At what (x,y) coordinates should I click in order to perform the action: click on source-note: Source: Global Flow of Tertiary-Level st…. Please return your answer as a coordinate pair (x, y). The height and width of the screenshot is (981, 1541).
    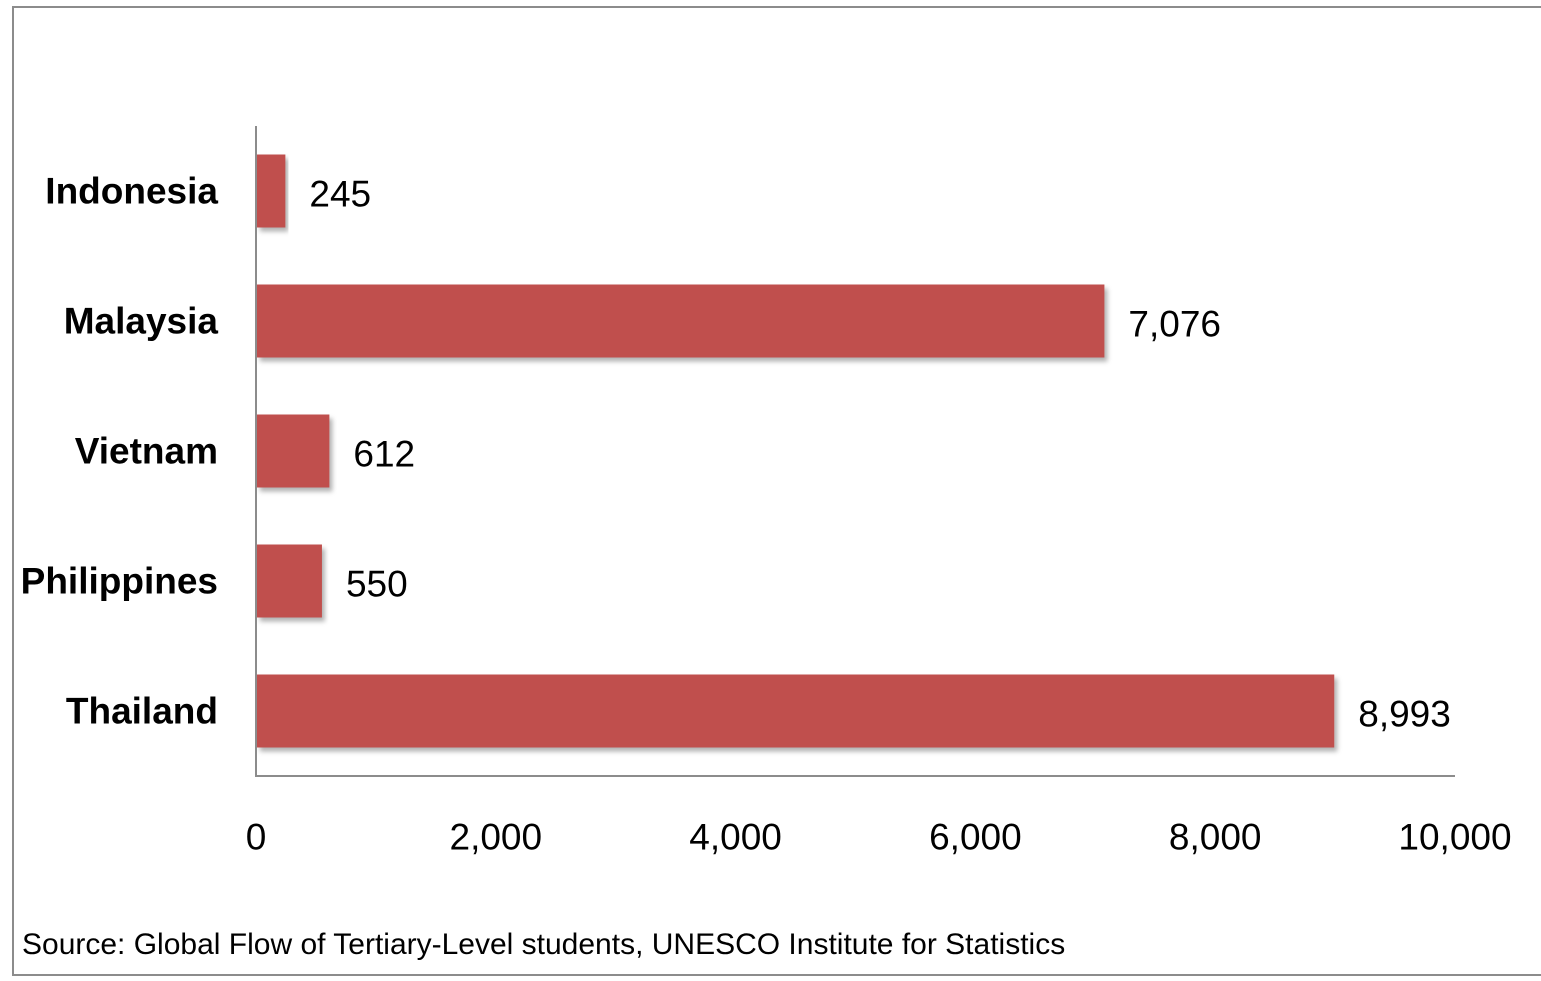
    Looking at the image, I should click on (544, 944).